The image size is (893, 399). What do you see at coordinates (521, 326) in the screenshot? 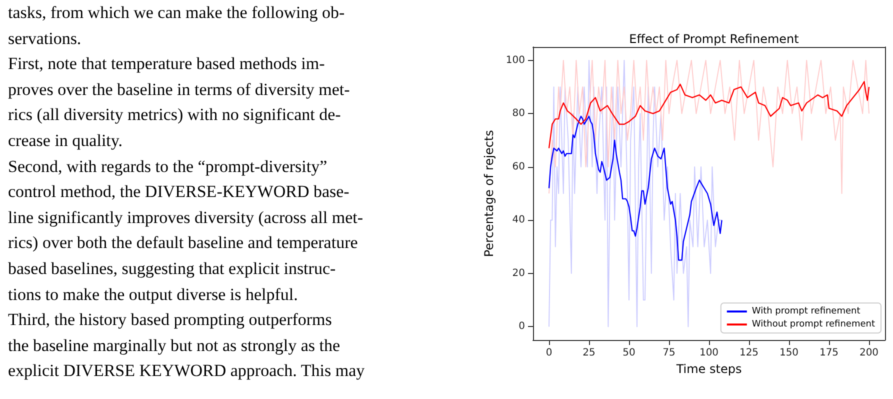
I see `y-tick-label: 0` at bounding box center [521, 326].